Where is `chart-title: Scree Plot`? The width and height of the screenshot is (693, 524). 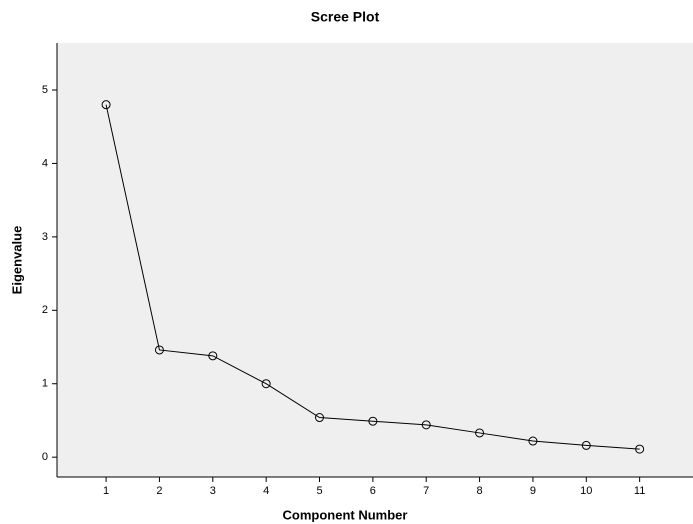
chart-title: Scree Plot is located at coordinates (345, 17).